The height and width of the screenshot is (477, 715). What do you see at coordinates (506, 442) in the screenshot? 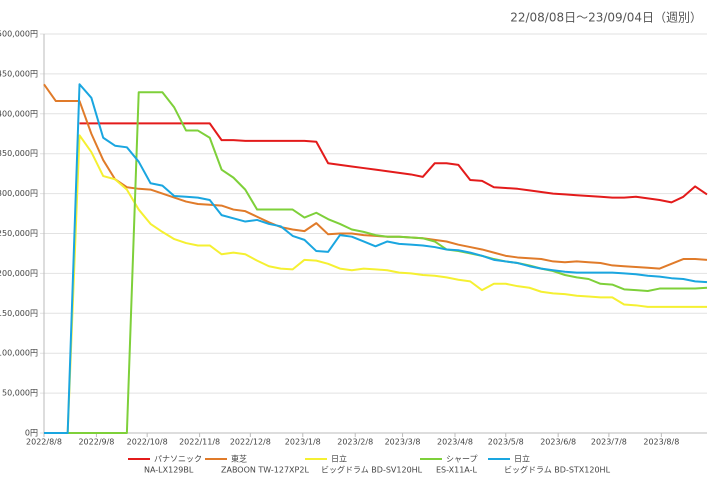
I see `x-tick-label: 2023/5/8` at bounding box center [506, 442].